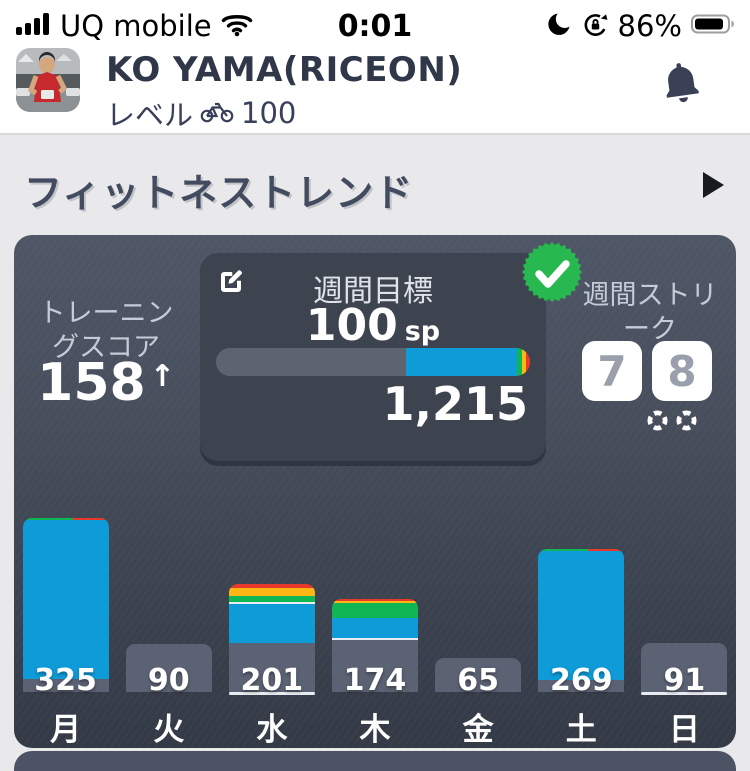 Image resolution: width=750 pixels, height=771 pixels. What do you see at coordinates (217, 113) in the screenshot?
I see `bike-level-icon` at bounding box center [217, 113].